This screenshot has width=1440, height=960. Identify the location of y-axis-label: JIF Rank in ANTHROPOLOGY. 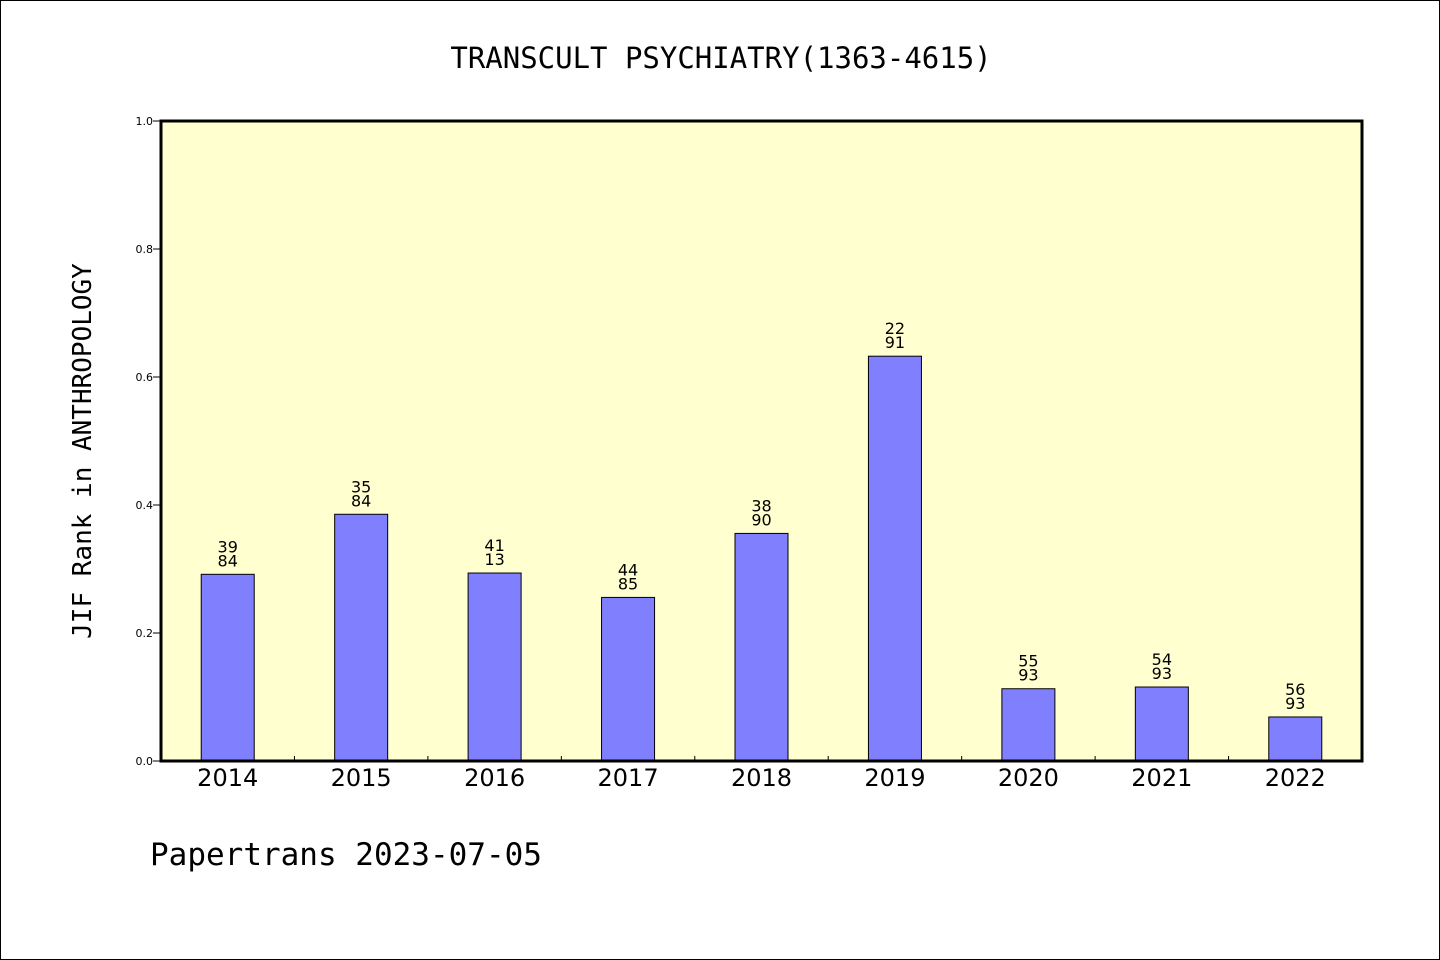
(83, 451).